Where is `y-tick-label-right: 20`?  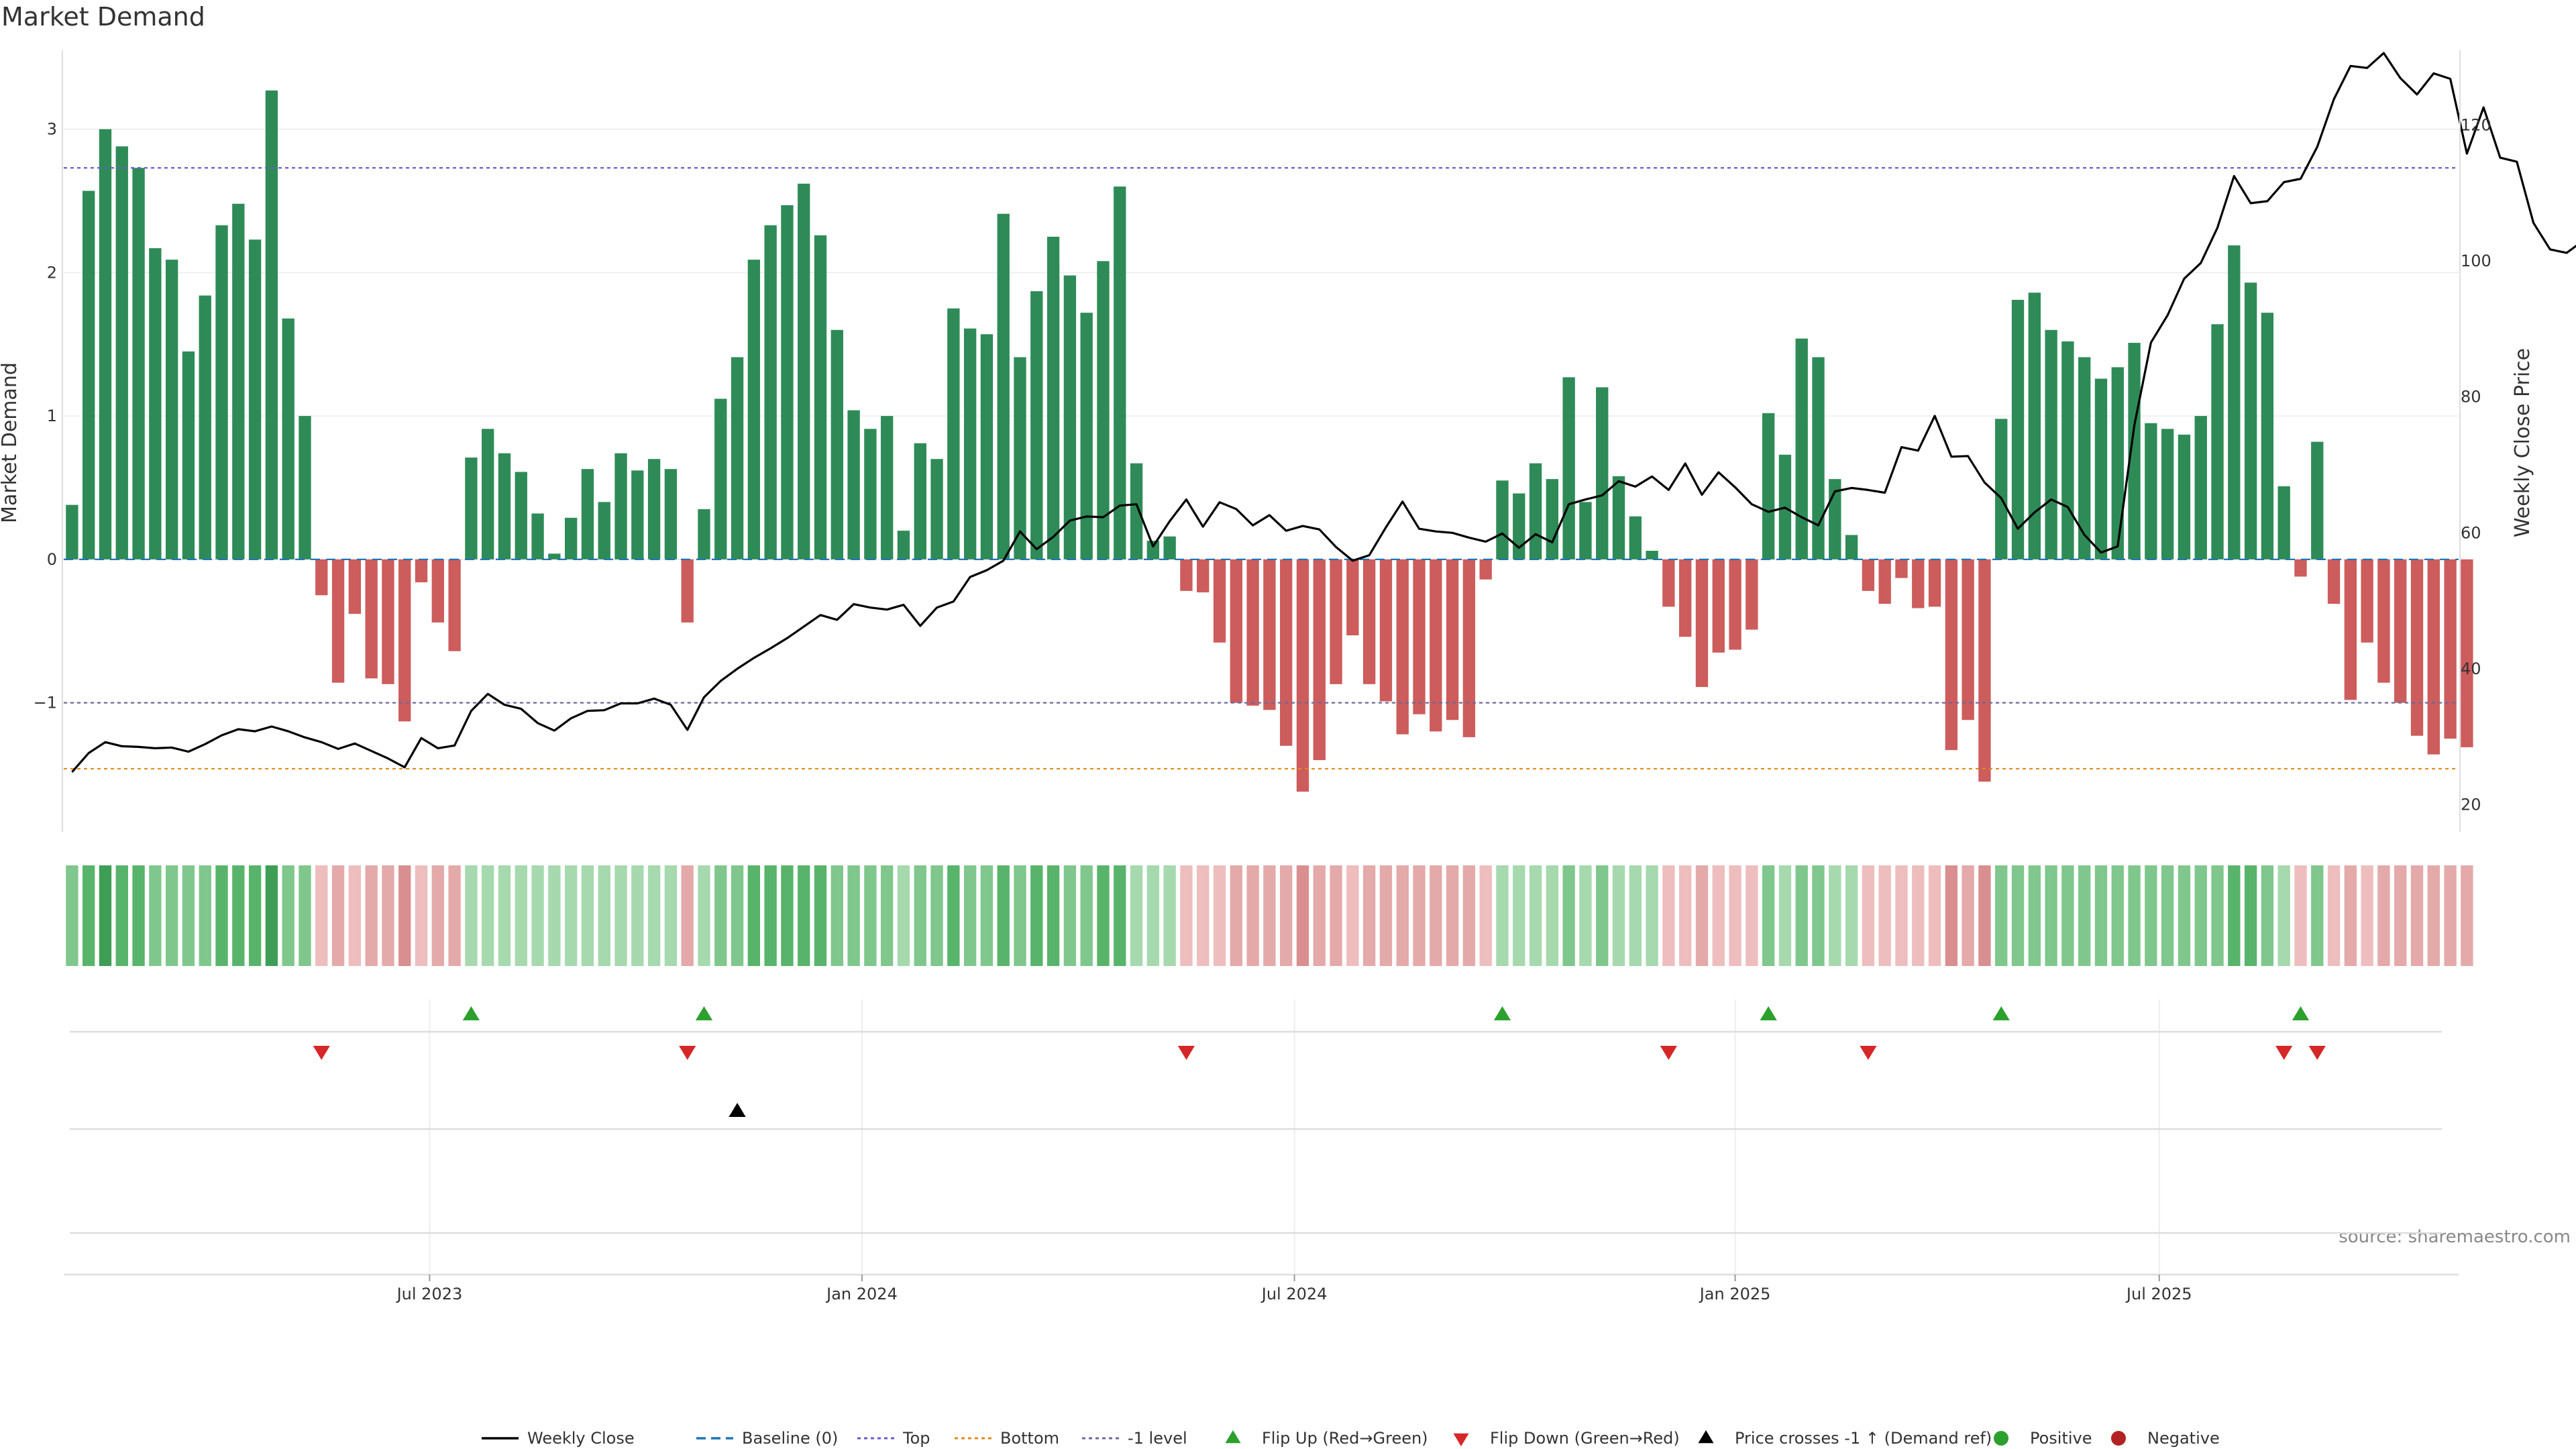
y-tick-label-right: 20 is located at coordinates (2471, 804).